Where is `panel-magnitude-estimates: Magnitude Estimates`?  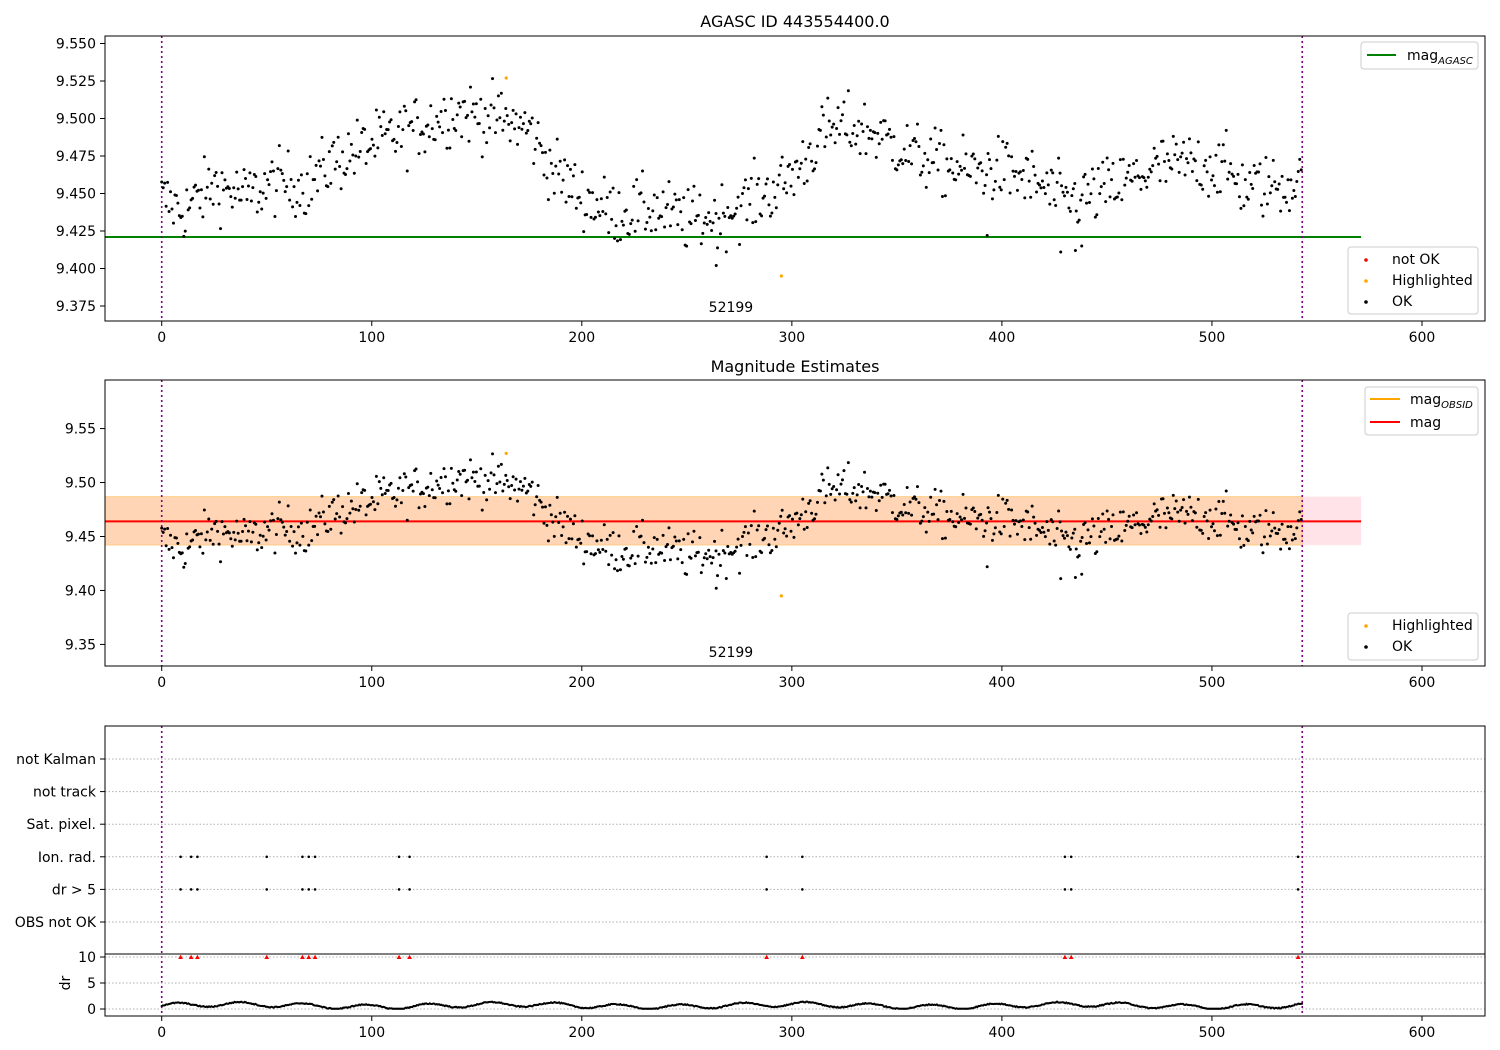 panel-magnitude-estimates: Magnitude Estimates is located at coordinates (795, 366).